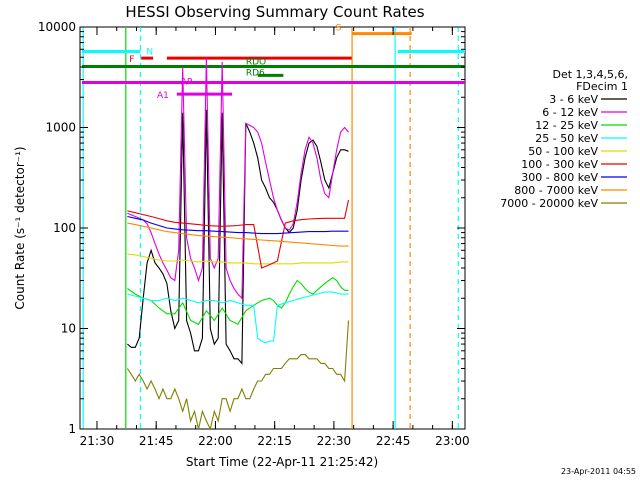 The width and height of the screenshot is (640, 480). Describe the element at coordinates (215, 441) in the screenshot. I see `x-tick-label: 22:00` at that location.